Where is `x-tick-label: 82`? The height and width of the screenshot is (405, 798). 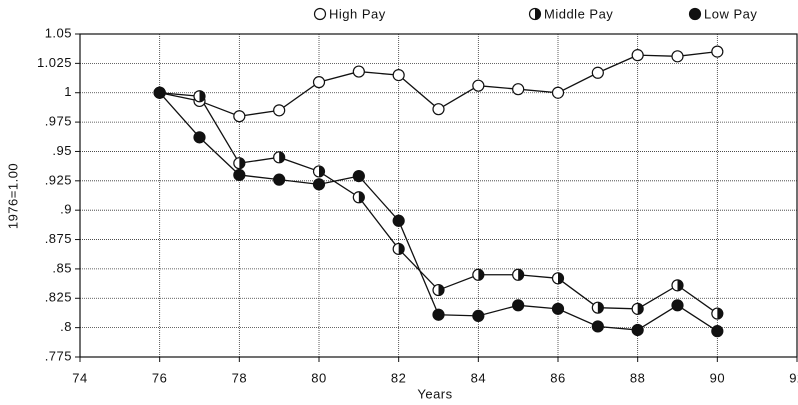 x-tick-label: 82 is located at coordinates (398, 377).